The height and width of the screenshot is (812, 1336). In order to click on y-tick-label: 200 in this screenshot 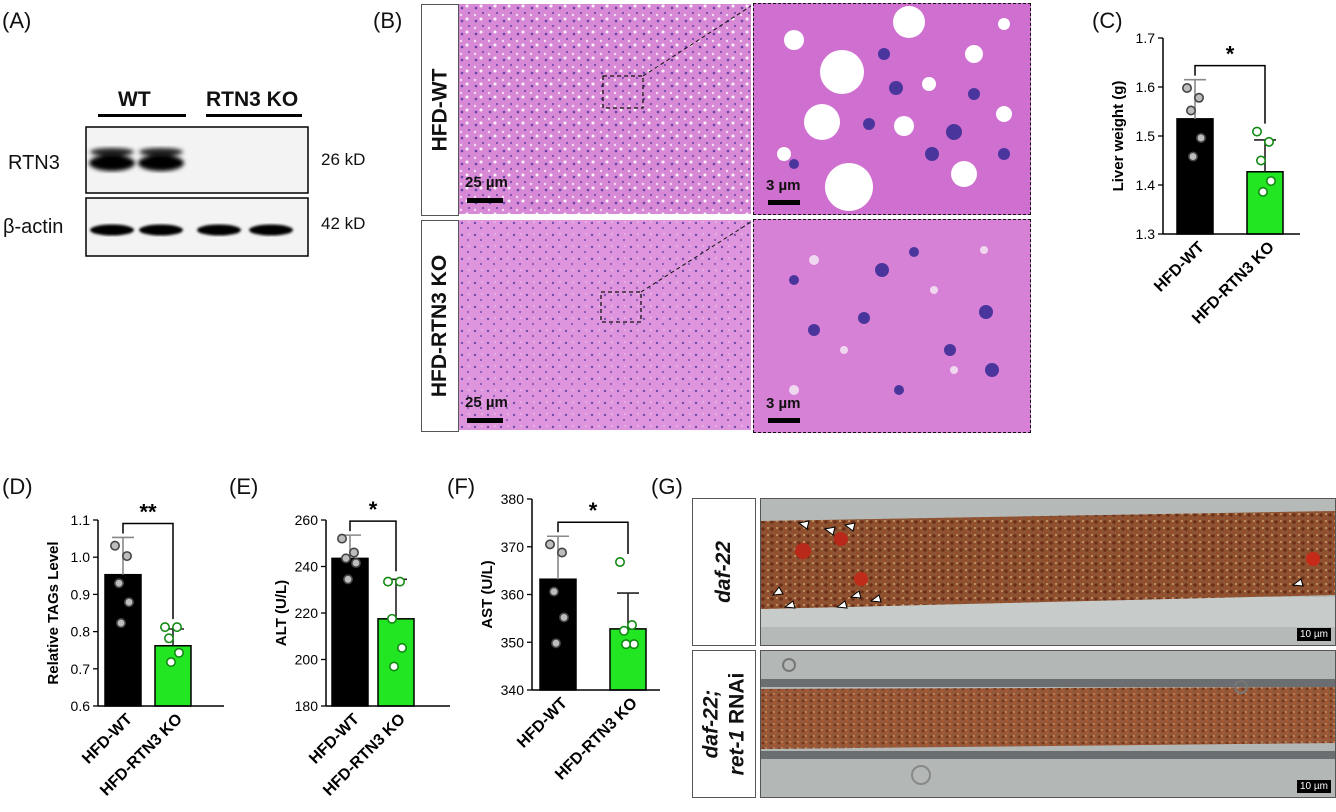, I will do `click(307, 660)`.